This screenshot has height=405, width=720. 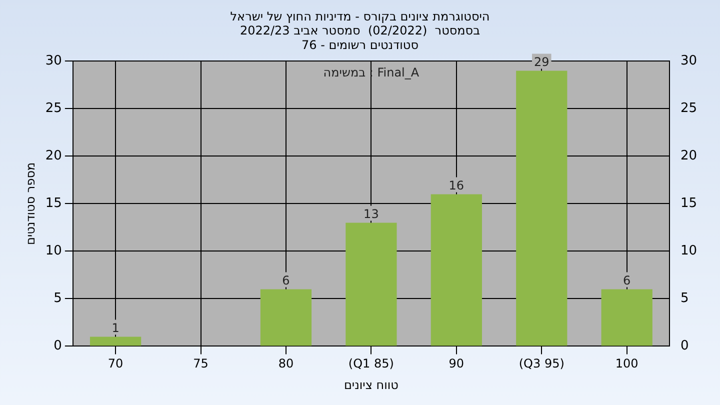 I want to click on x-tick-label: 70, so click(x=116, y=363).